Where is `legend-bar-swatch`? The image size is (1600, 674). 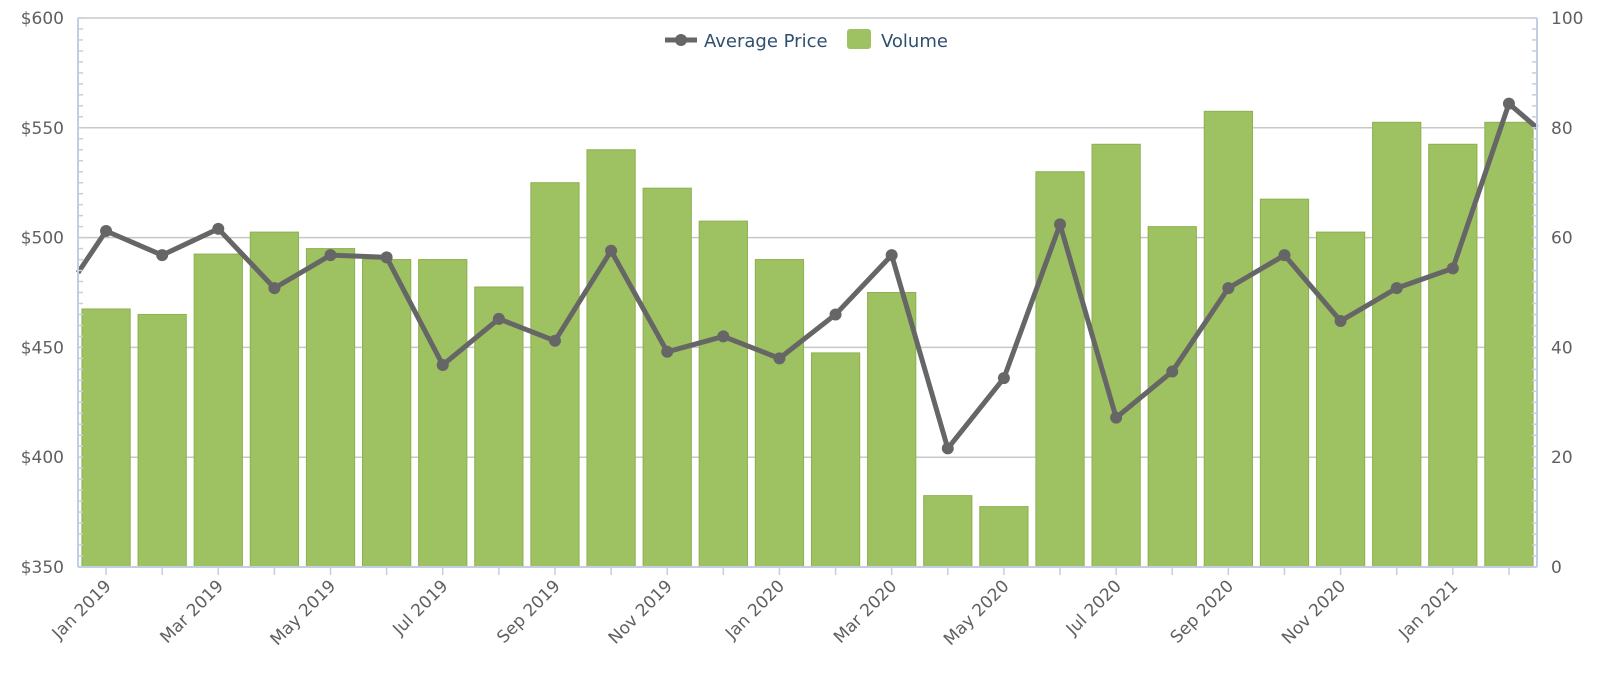 legend-bar-swatch is located at coordinates (859, 39).